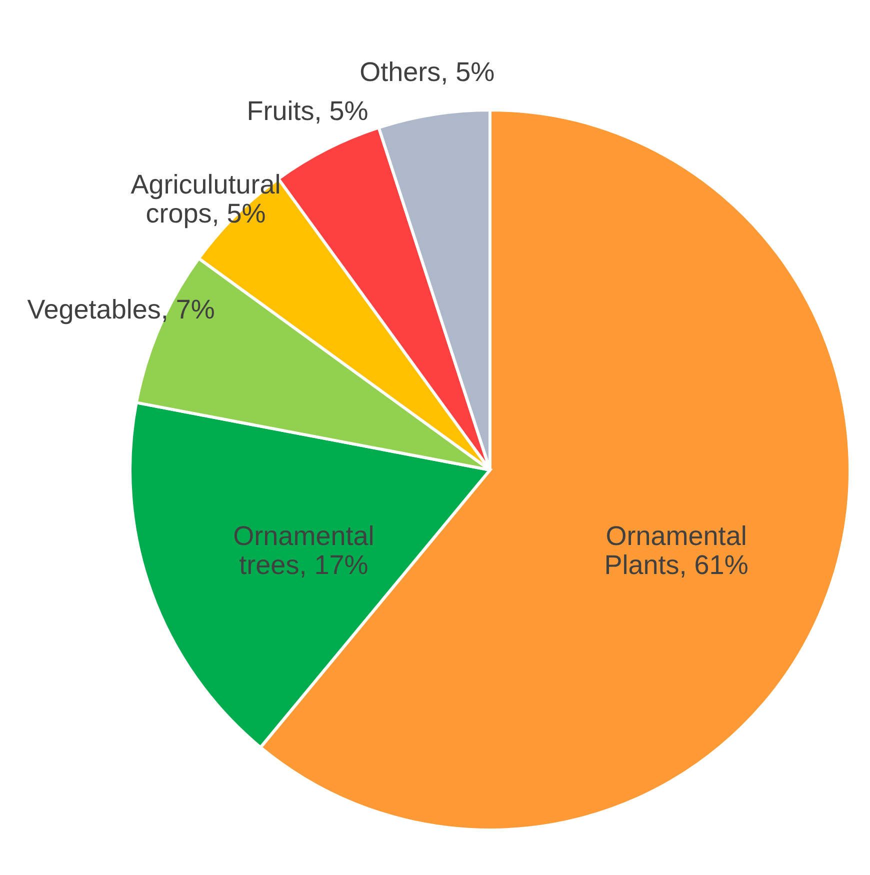  Describe the element at coordinates (676, 550) in the screenshot. I see `slice-label: Ornamental Plants, 61%` at that location.